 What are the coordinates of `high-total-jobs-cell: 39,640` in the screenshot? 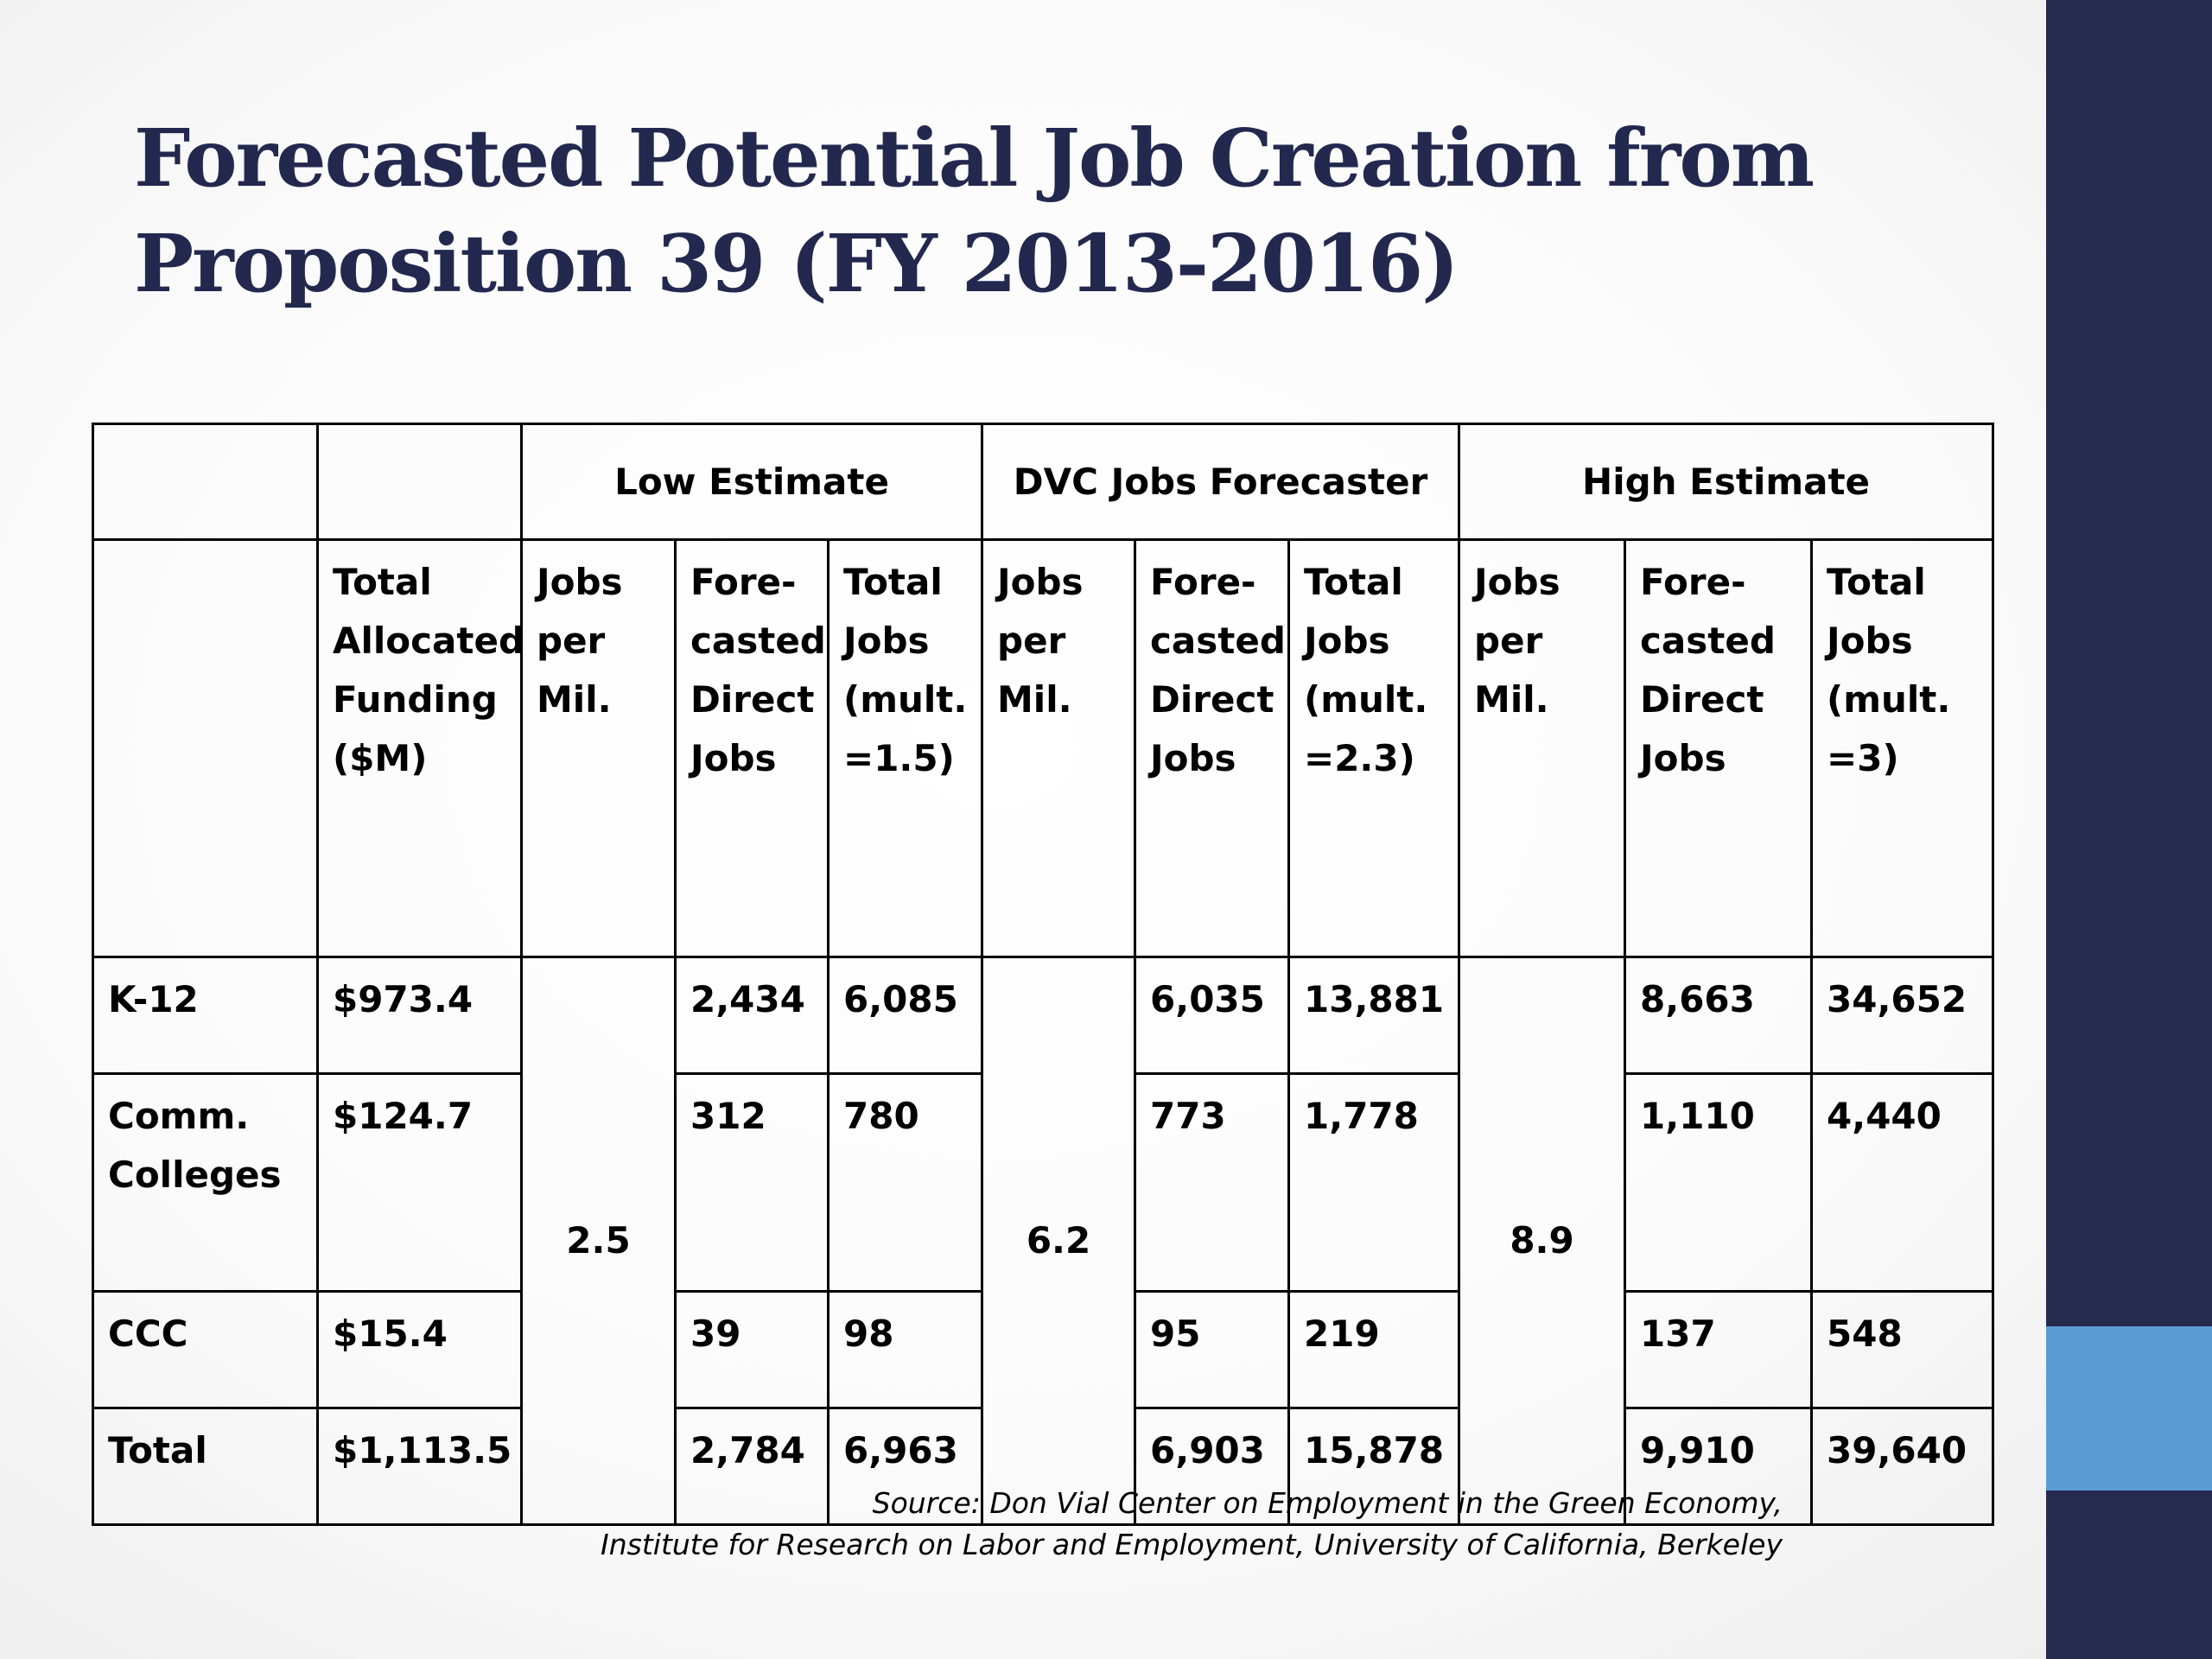 It's located at (1902, 1466).